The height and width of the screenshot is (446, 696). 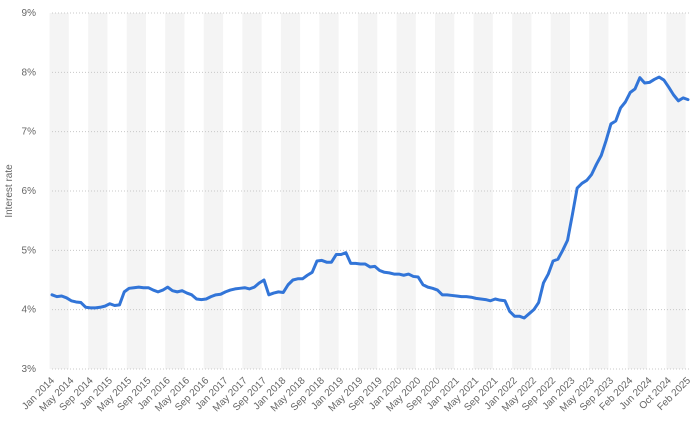 I want to click on y-tick-label: 4%, so click(x=29, y=310).